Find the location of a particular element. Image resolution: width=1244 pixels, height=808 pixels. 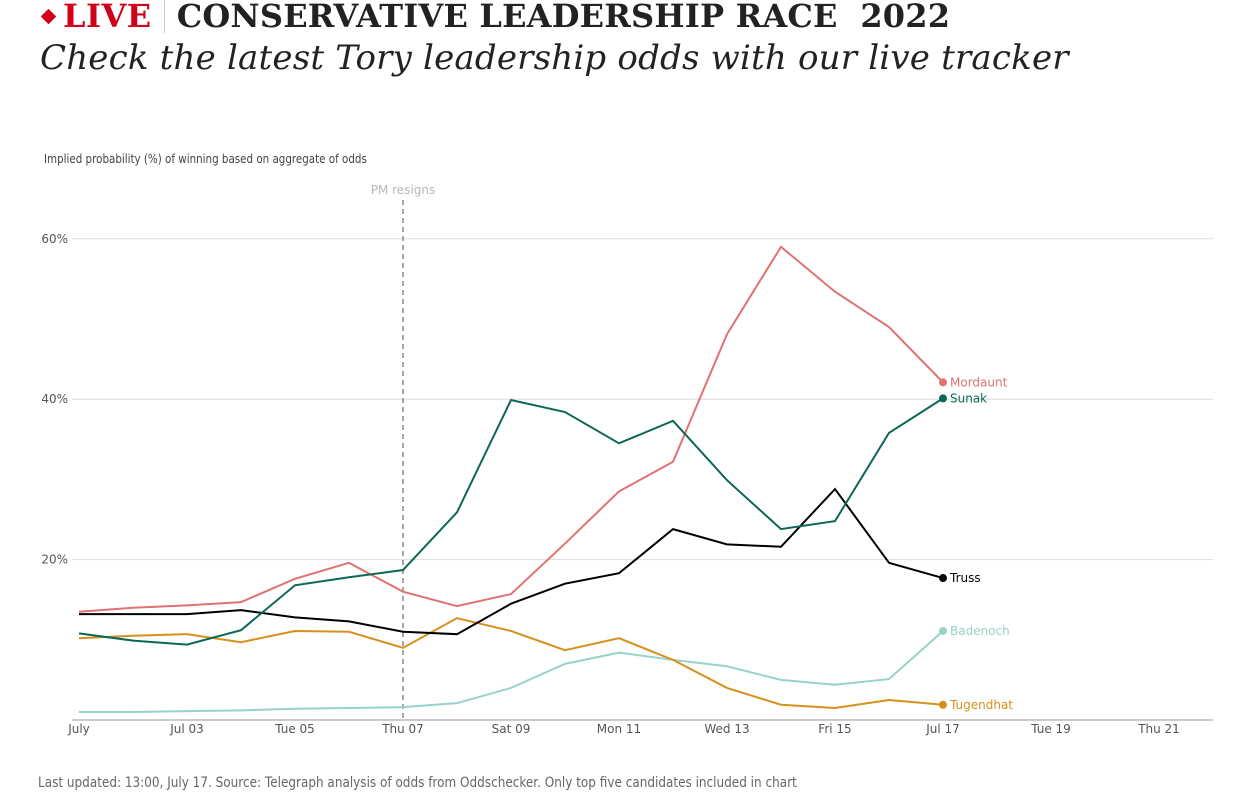

series-label-mordaunt: Mordaunt is located at coordinates (979, 382).